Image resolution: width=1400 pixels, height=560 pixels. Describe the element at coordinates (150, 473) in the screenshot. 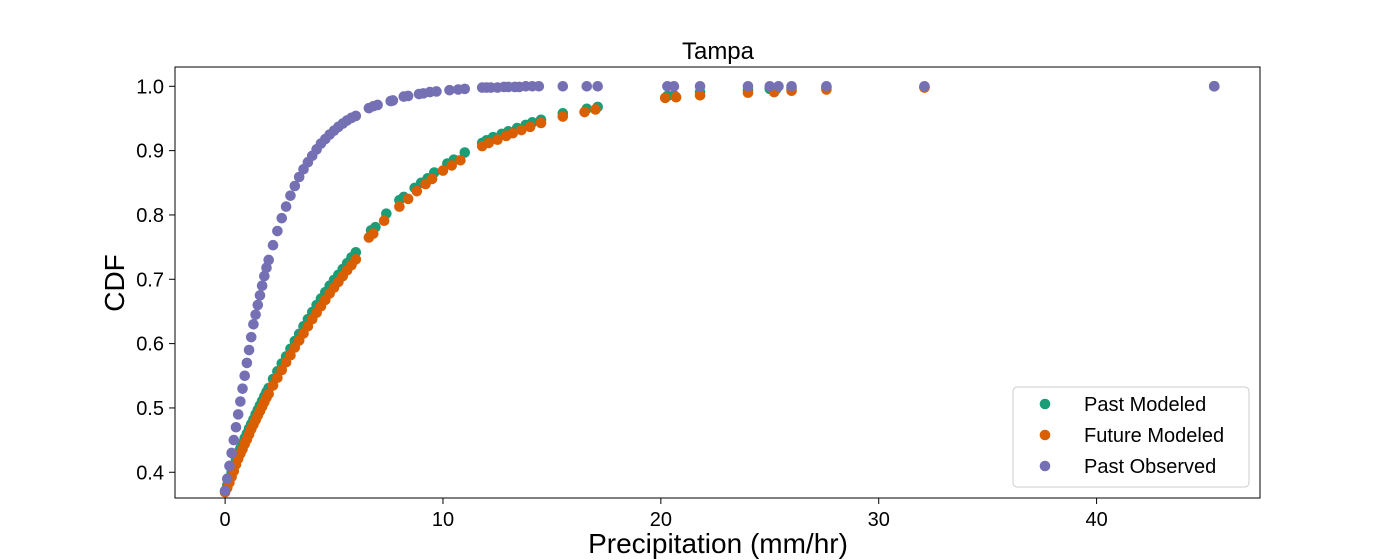

I see `y-tick-label: 0.4` at that location.